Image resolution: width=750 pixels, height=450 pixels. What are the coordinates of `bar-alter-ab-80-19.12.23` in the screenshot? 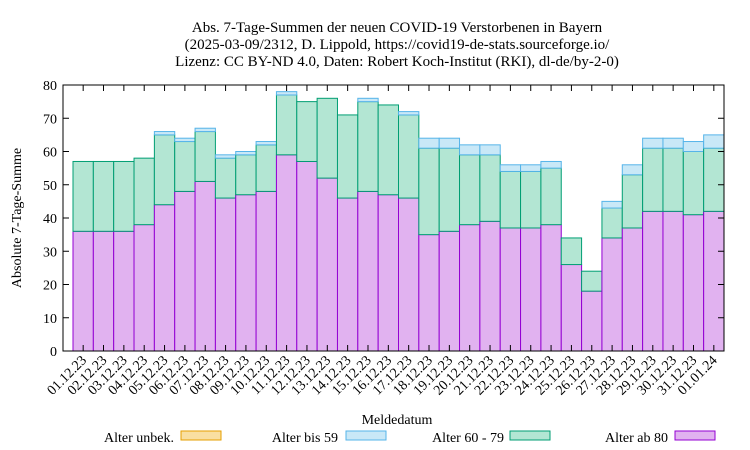 It's located at (449, 291).